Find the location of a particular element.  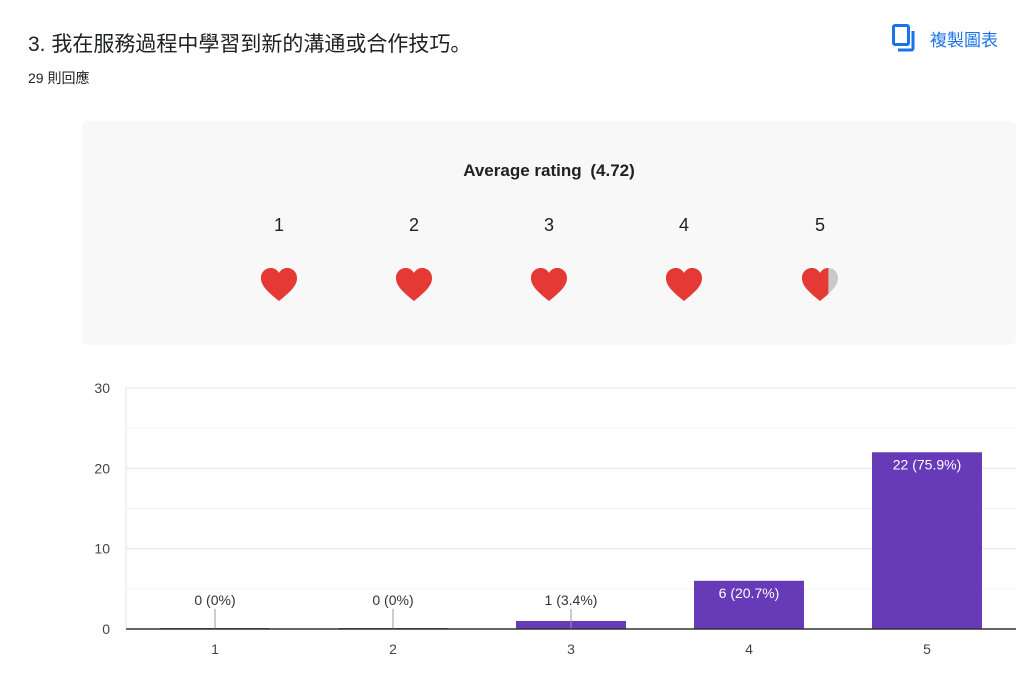

x-tick-label: 2 is located at coordinates (393, 649).